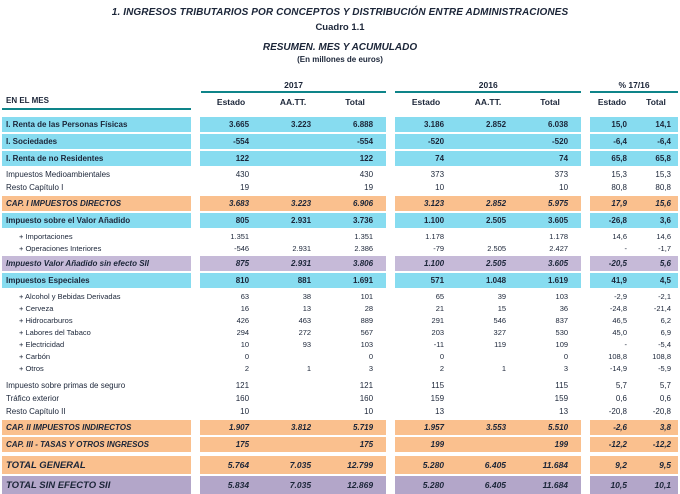 This screenshot has height=494, width=680. I want to click on row-label: + Operaciones Interiores, so click(60, 248).